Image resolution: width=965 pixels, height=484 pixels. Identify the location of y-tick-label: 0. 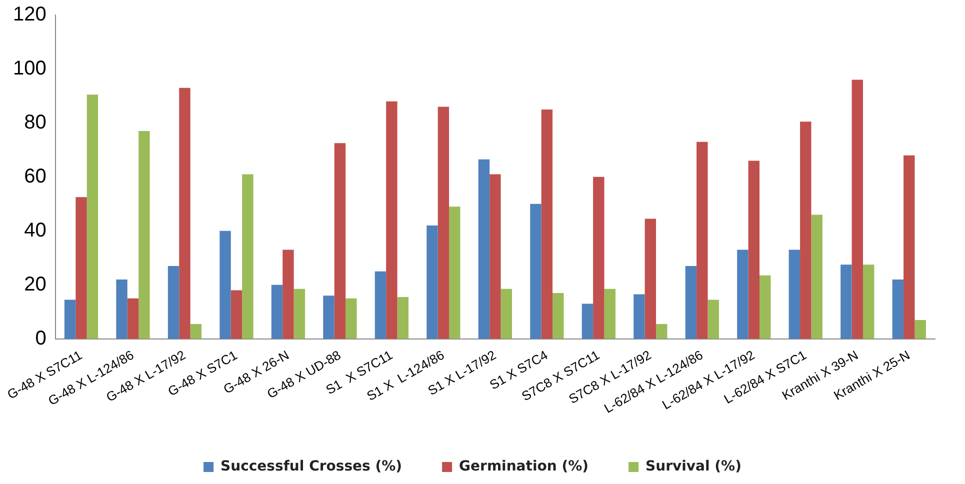
(40, 338).